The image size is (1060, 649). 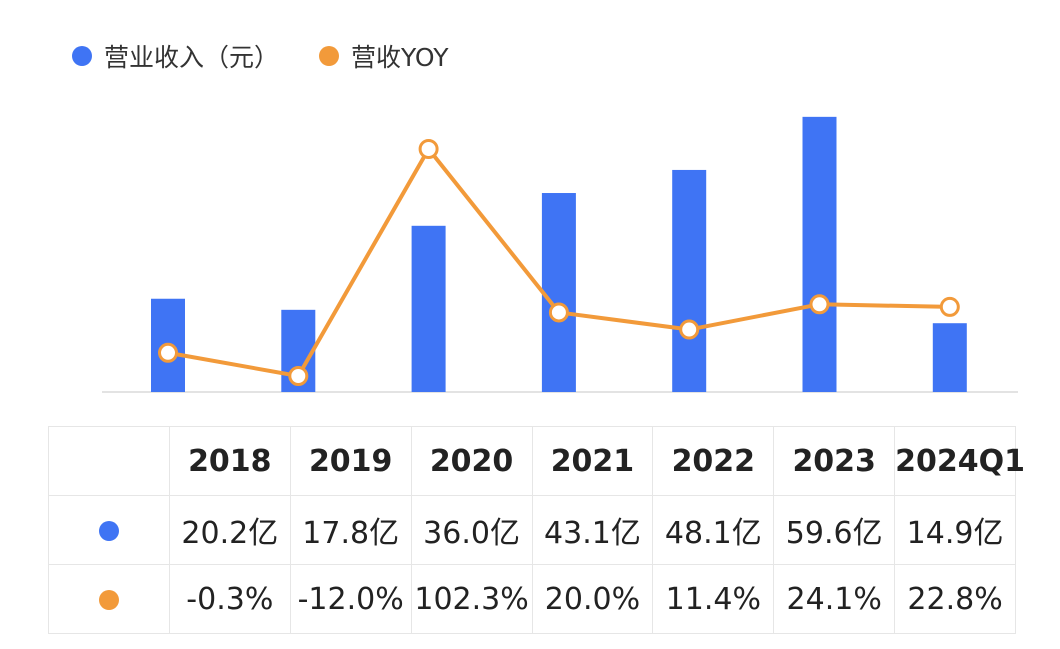 What do you see at coordinates (400, 57) in the screenshot?
I see `yoy-legend-label: 营收YOY` at bounding box center [400, 57].